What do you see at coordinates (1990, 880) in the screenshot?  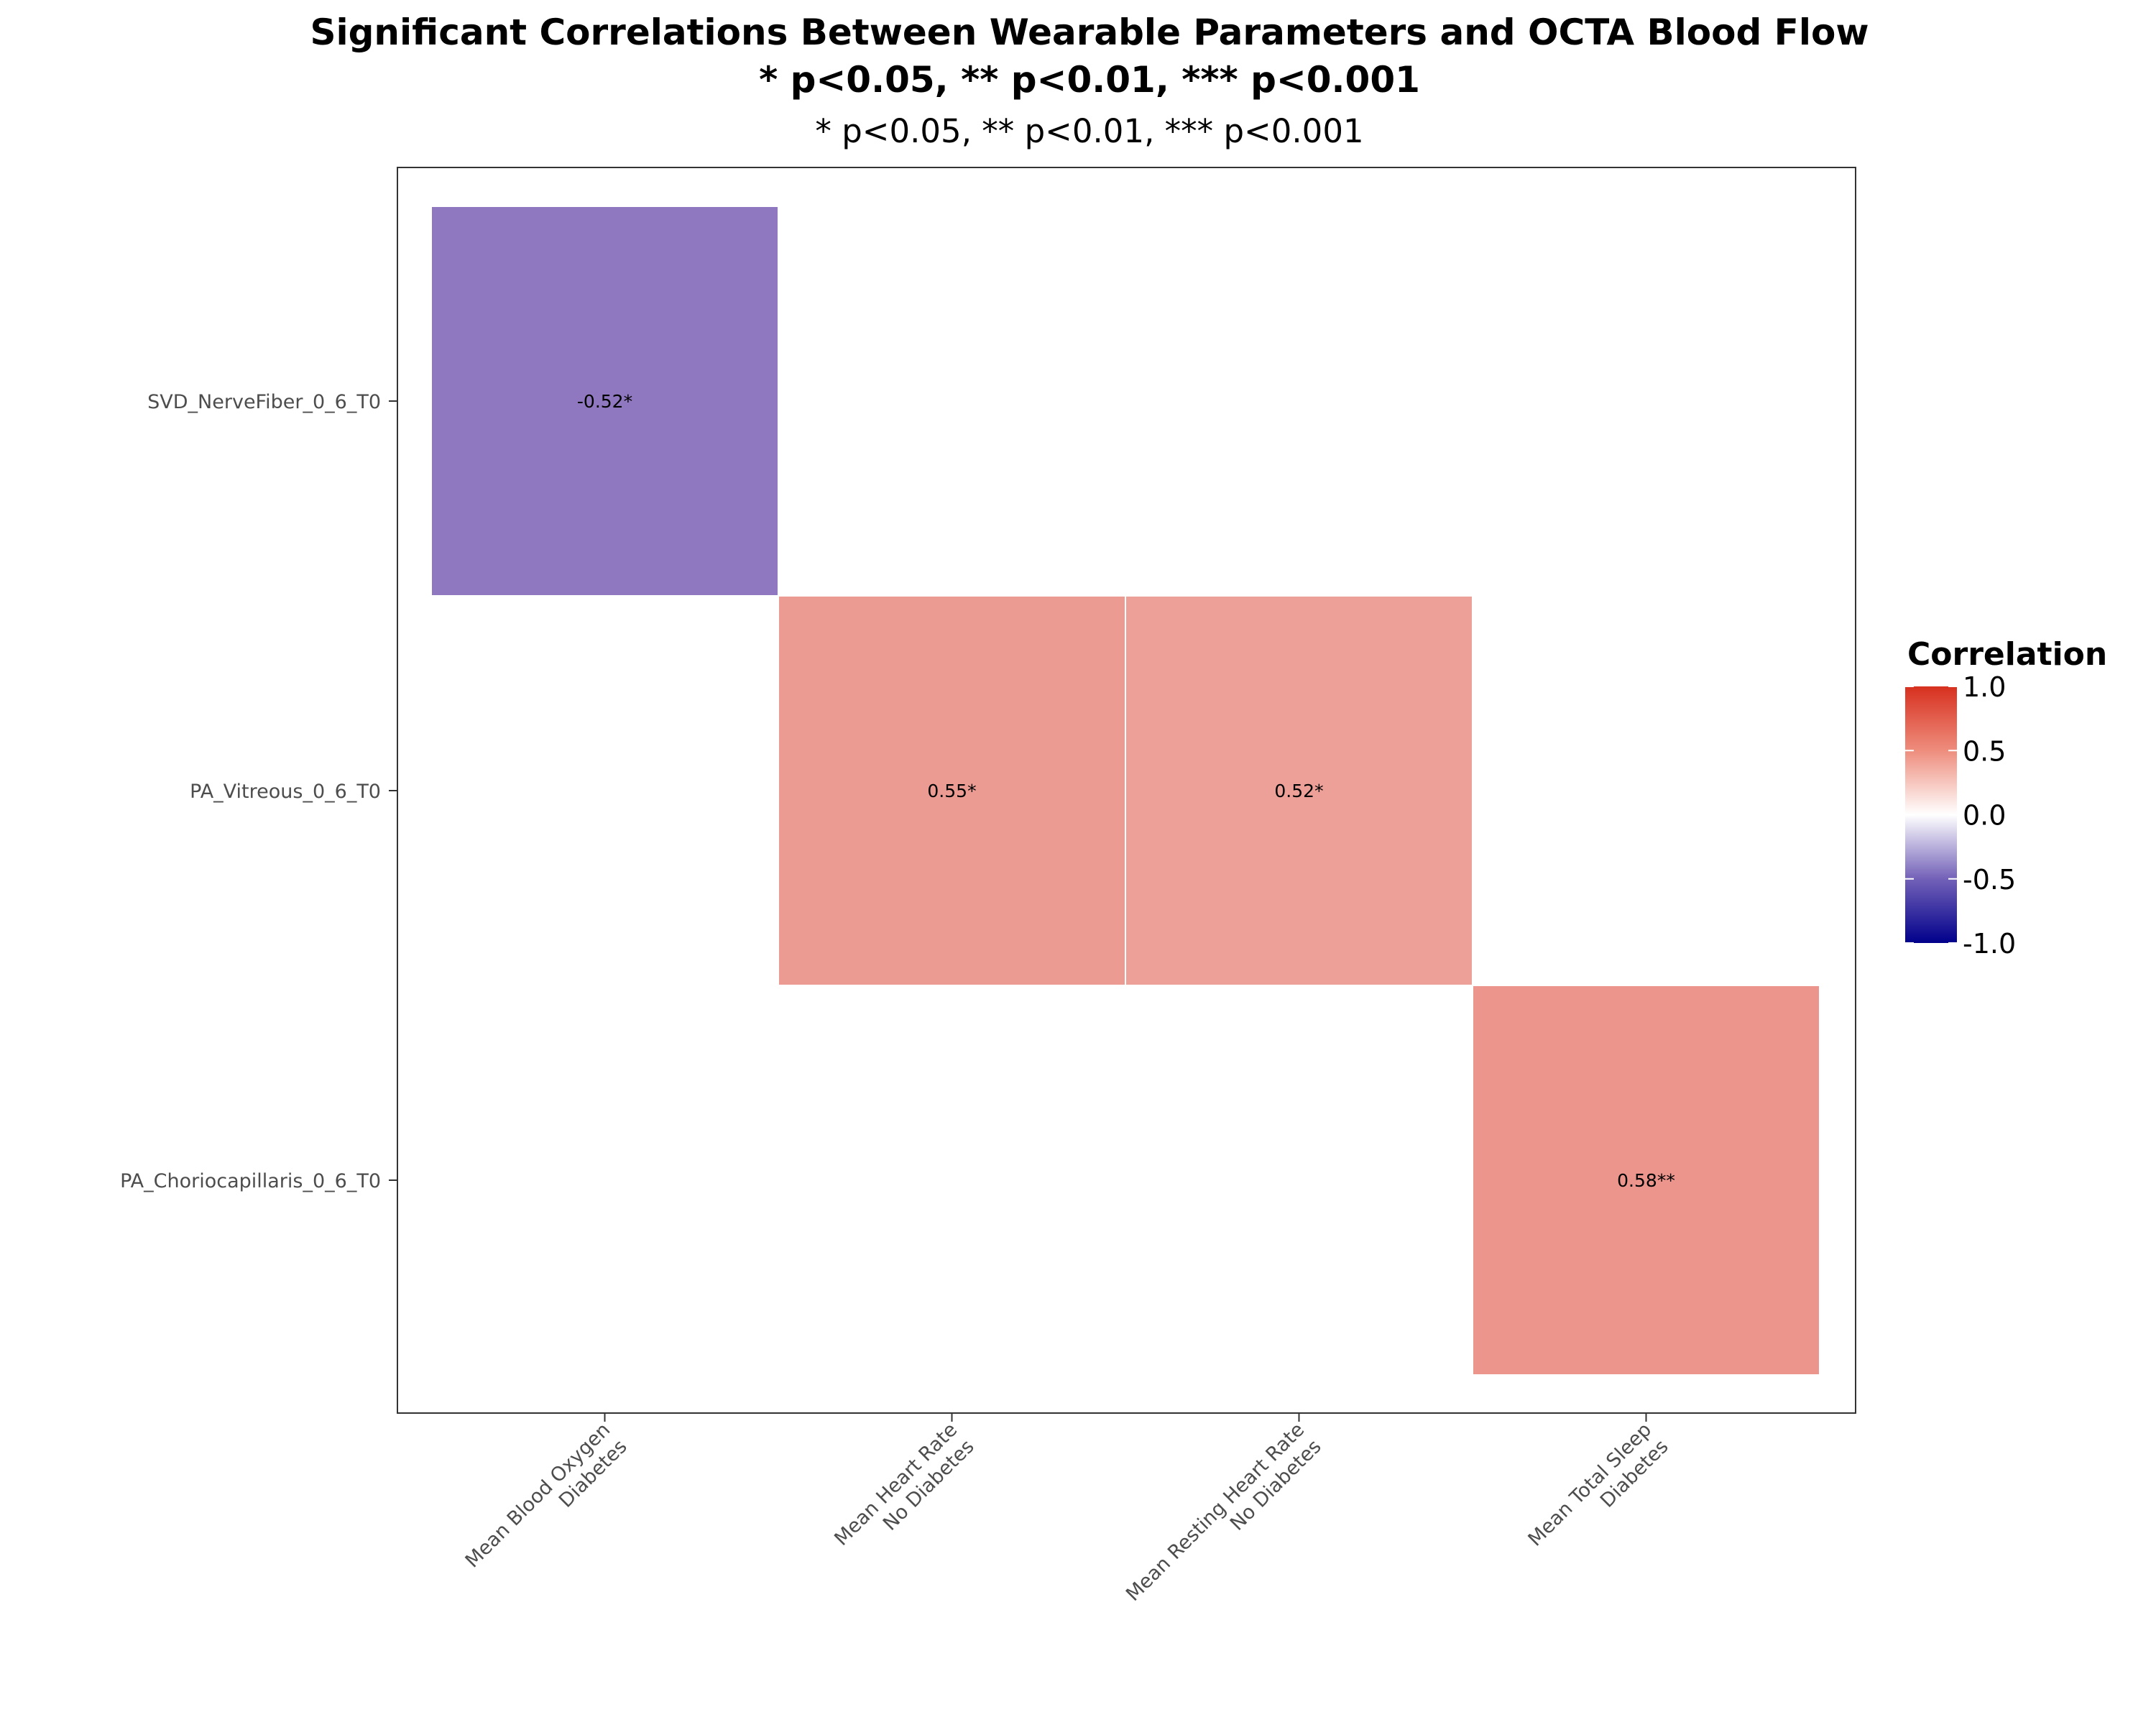 I see `legend-tick-label: -0.5` at bounding box center [1990, 880].